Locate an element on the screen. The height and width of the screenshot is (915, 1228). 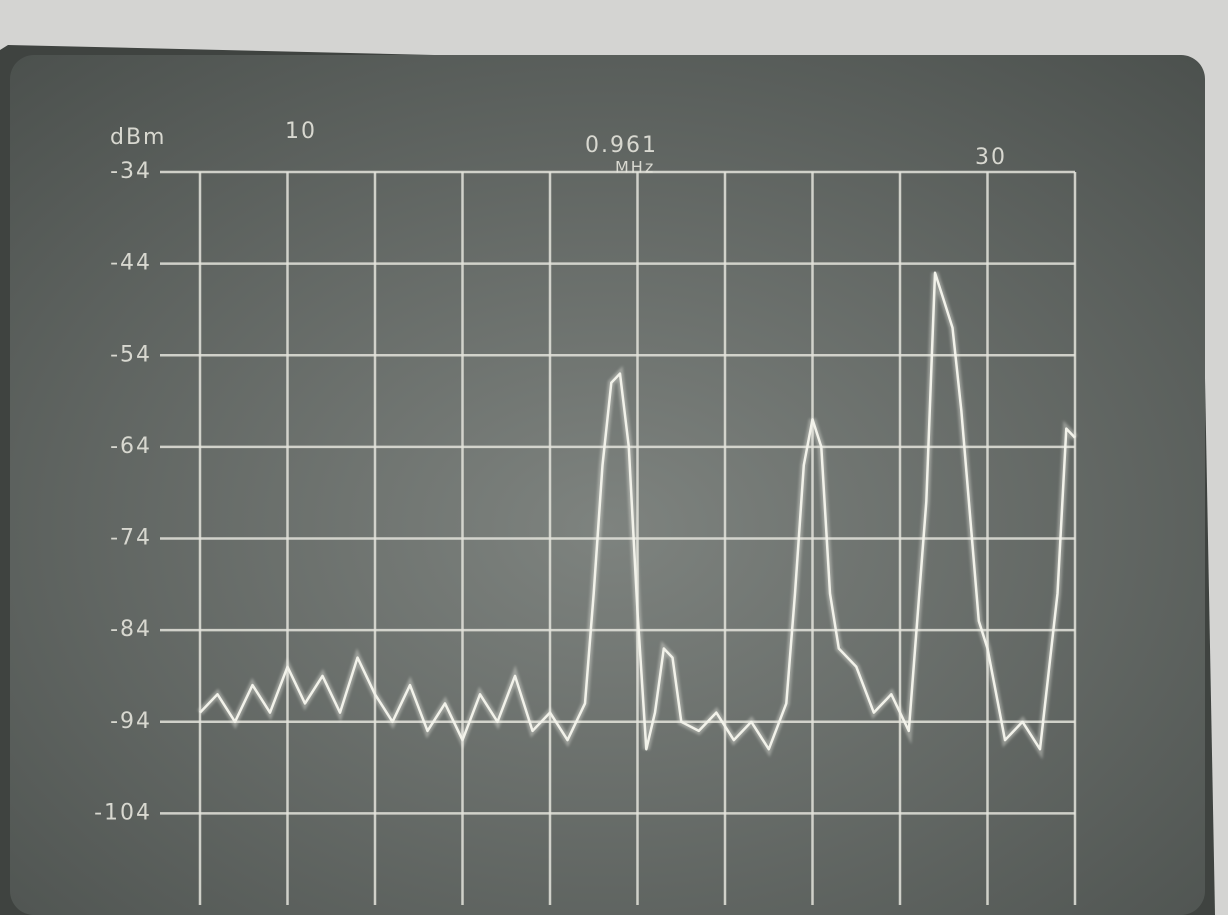
y-tick-label: -54 is located at coordinates (131, 354).